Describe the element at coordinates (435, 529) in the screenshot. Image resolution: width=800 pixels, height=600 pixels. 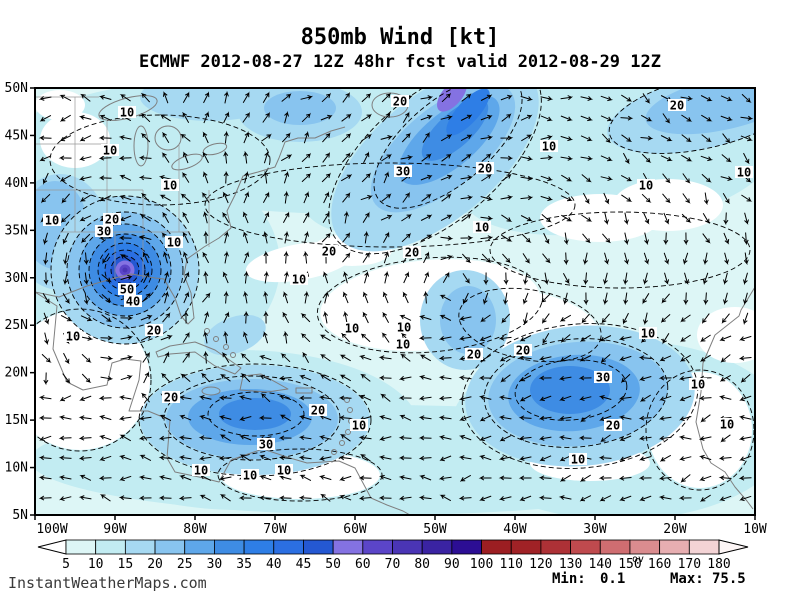
I see `lon-tick-label: 50W` at that location.